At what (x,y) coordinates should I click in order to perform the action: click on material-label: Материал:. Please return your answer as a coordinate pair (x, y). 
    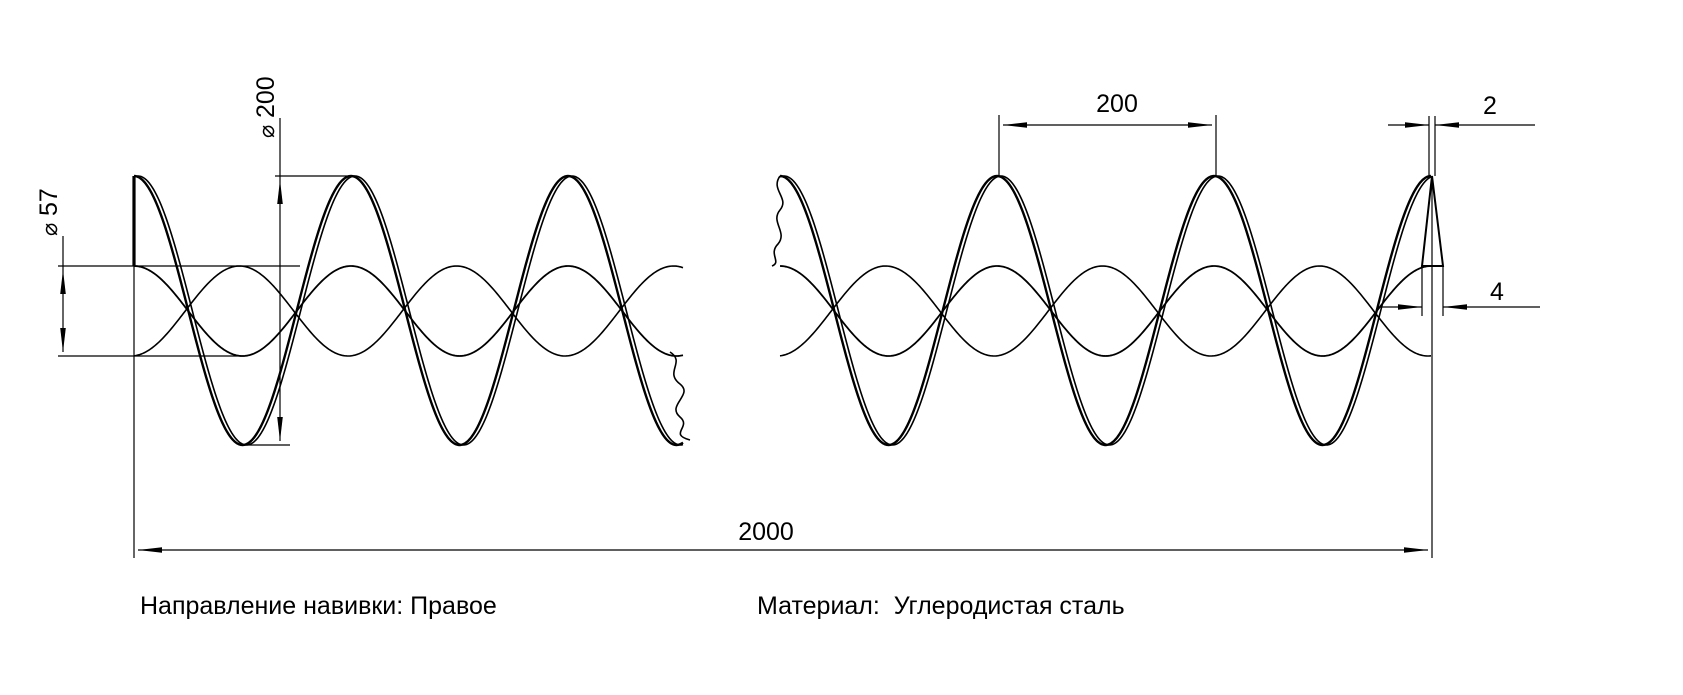
    Looking at the image, I should click on (818, 606).